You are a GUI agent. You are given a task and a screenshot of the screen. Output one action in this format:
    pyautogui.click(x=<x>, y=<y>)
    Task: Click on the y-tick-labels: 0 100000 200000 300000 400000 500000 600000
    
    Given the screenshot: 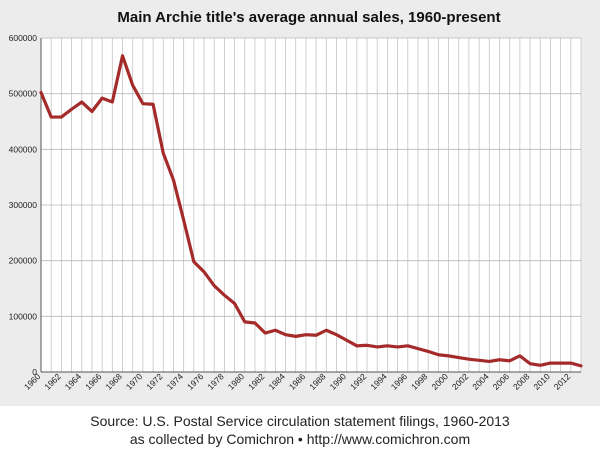 What is the action you would take?
    pyautogui.click(x=23, y=205)
    